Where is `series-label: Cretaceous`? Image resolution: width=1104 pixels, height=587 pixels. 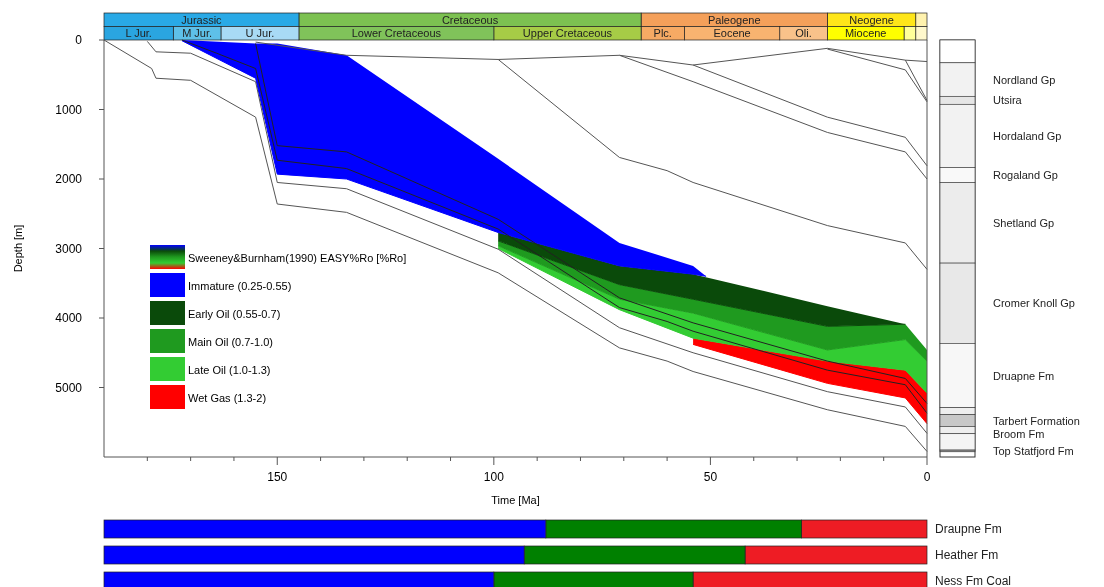 series-label: Cretaceous is located at coordinates (470, 19).